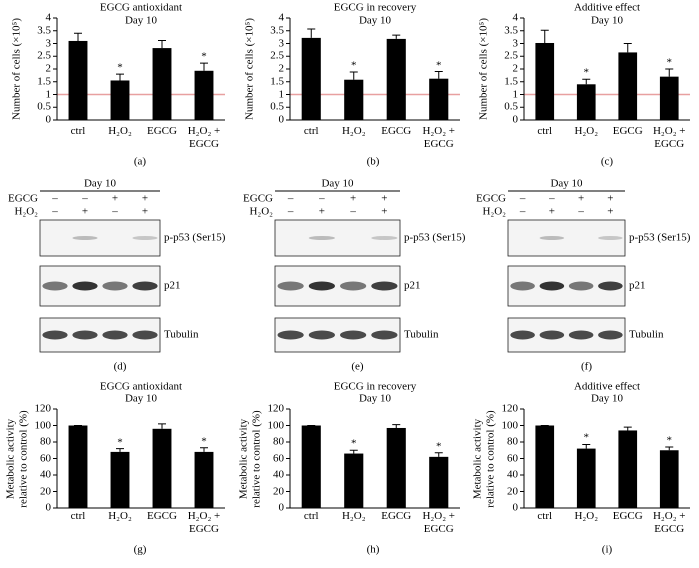  I want to click on y-tick-label: 1.5, so click(44, 81).